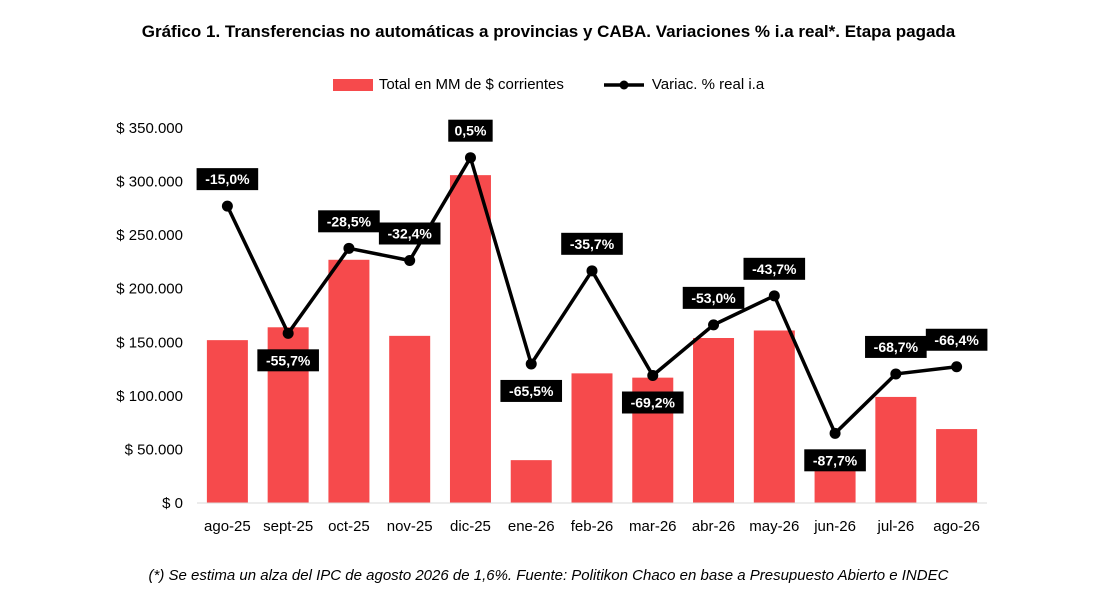  What do you see at coordinates (149, 182) in the screenshot?
I see `y-tick-label: $ 300.000` at bounding box center [149, 182].